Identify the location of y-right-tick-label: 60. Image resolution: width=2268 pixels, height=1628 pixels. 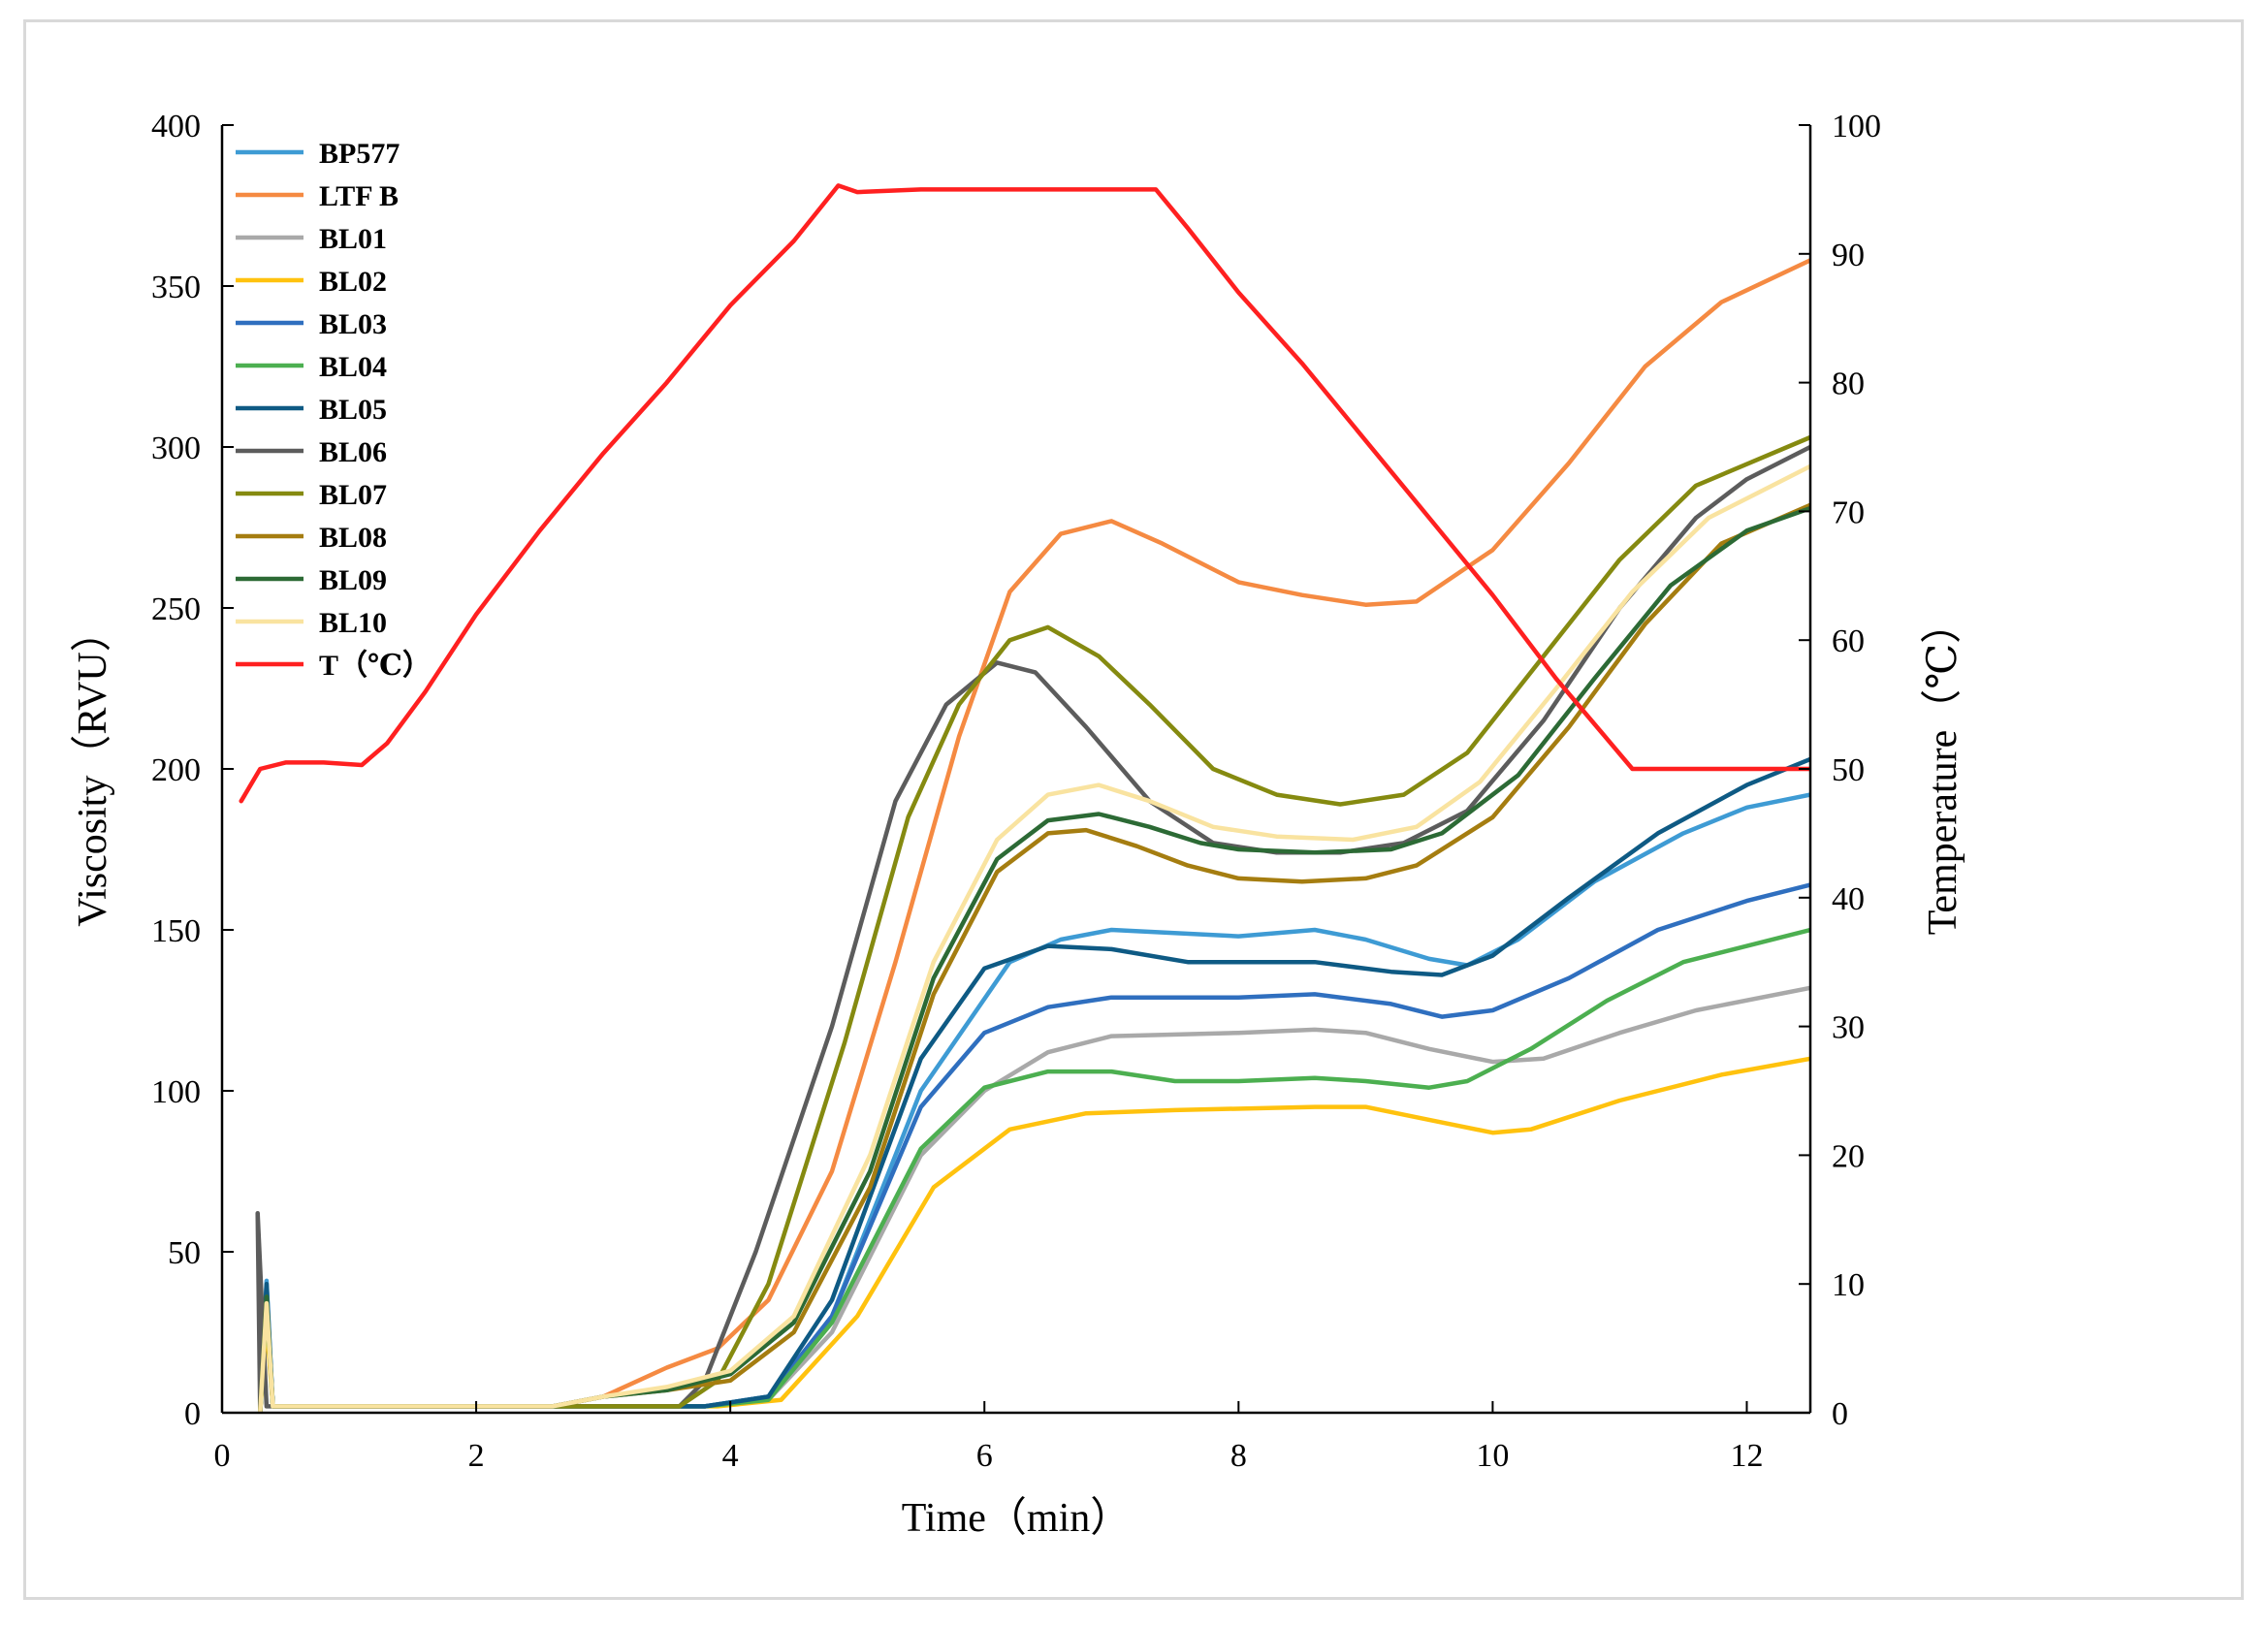
(1848, 641).